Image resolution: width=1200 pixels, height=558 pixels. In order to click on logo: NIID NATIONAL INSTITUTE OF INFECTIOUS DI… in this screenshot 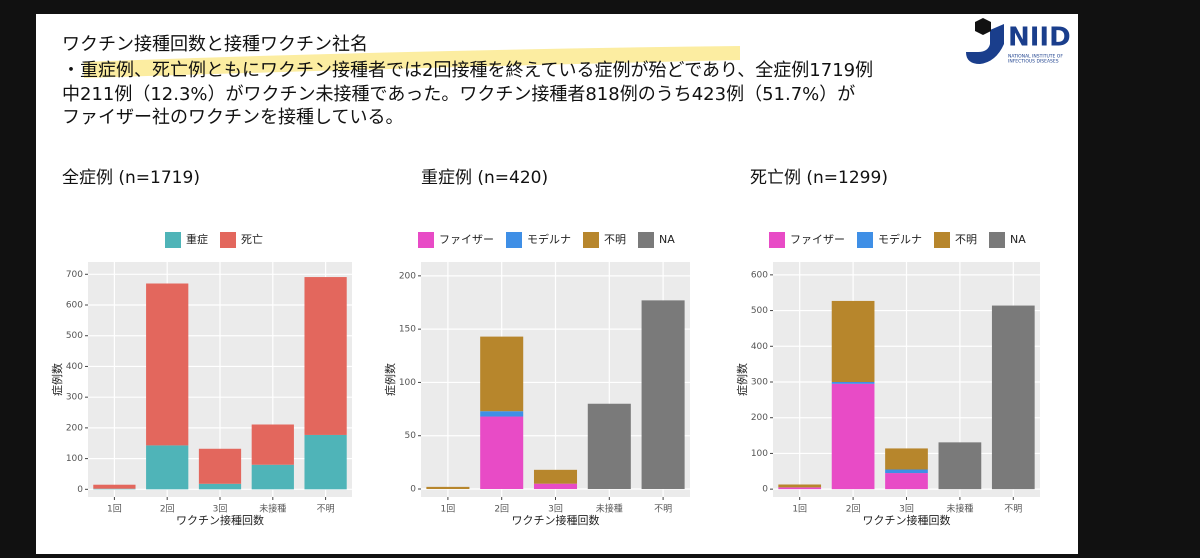, I will do `click(1018, 41)`.